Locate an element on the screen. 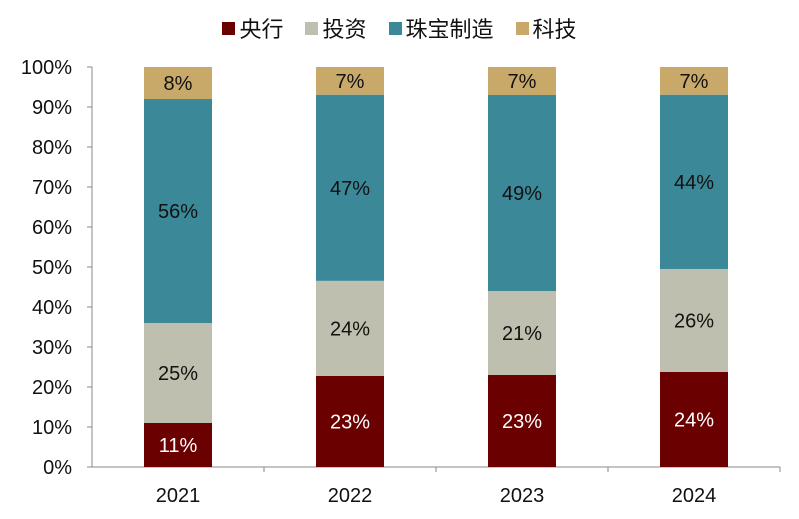 This screenshot has width=799, height=519. data-label: 25% is located at coordinates (178, 374).